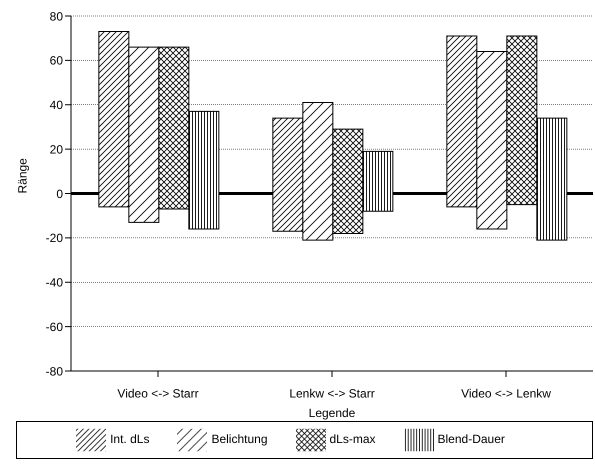  Describe the element at coordinates (55, 238) in the screenshot. I see `y-tick-label: -20` at that location.